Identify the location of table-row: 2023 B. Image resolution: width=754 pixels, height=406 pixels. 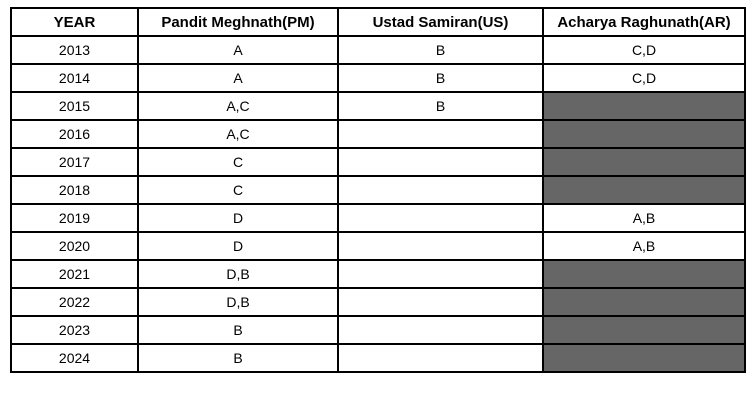
(378, 330).